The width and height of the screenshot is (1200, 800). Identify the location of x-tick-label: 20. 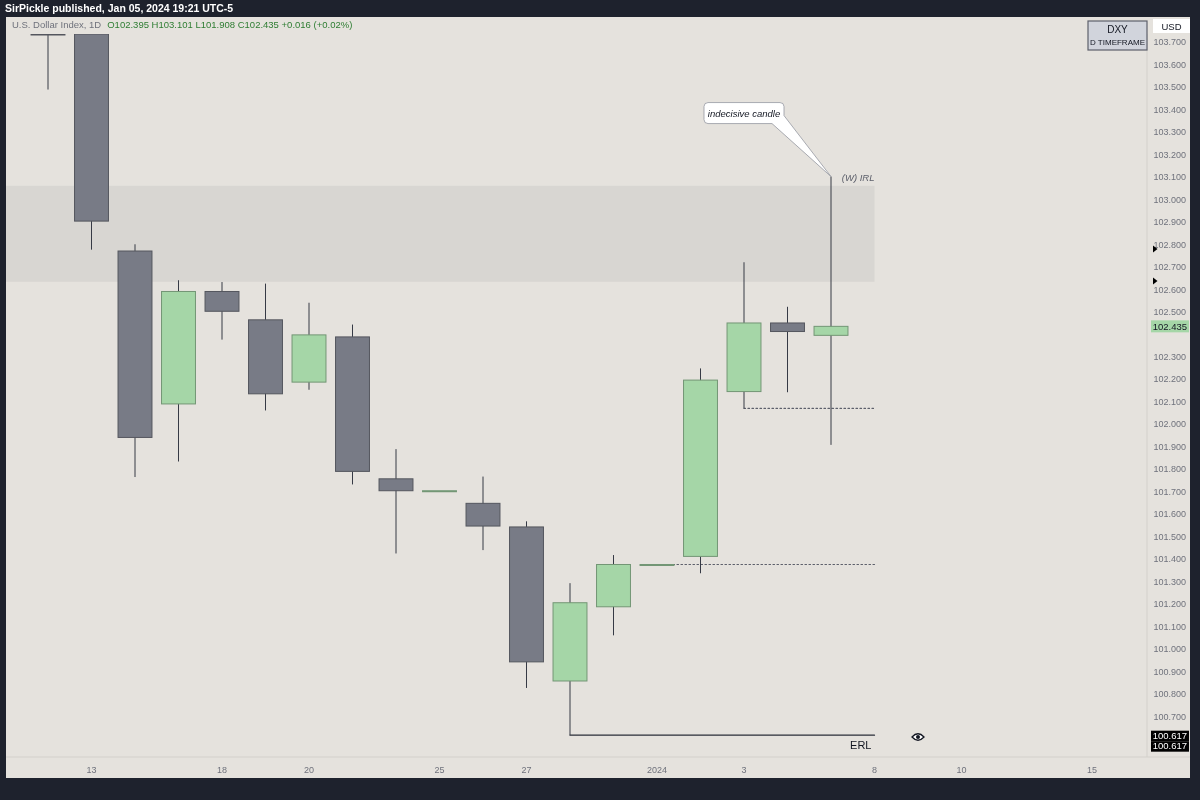
(309, 770).